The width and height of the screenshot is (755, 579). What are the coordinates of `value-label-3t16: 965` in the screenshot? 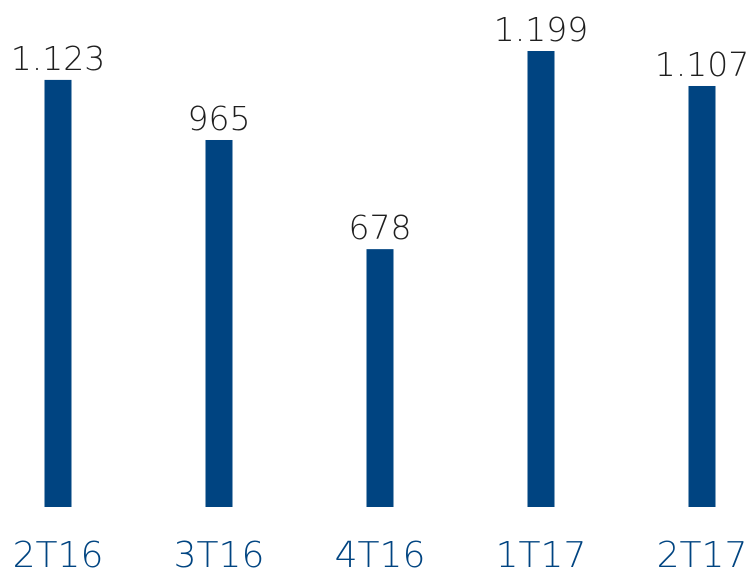 It's located at (219, 118).